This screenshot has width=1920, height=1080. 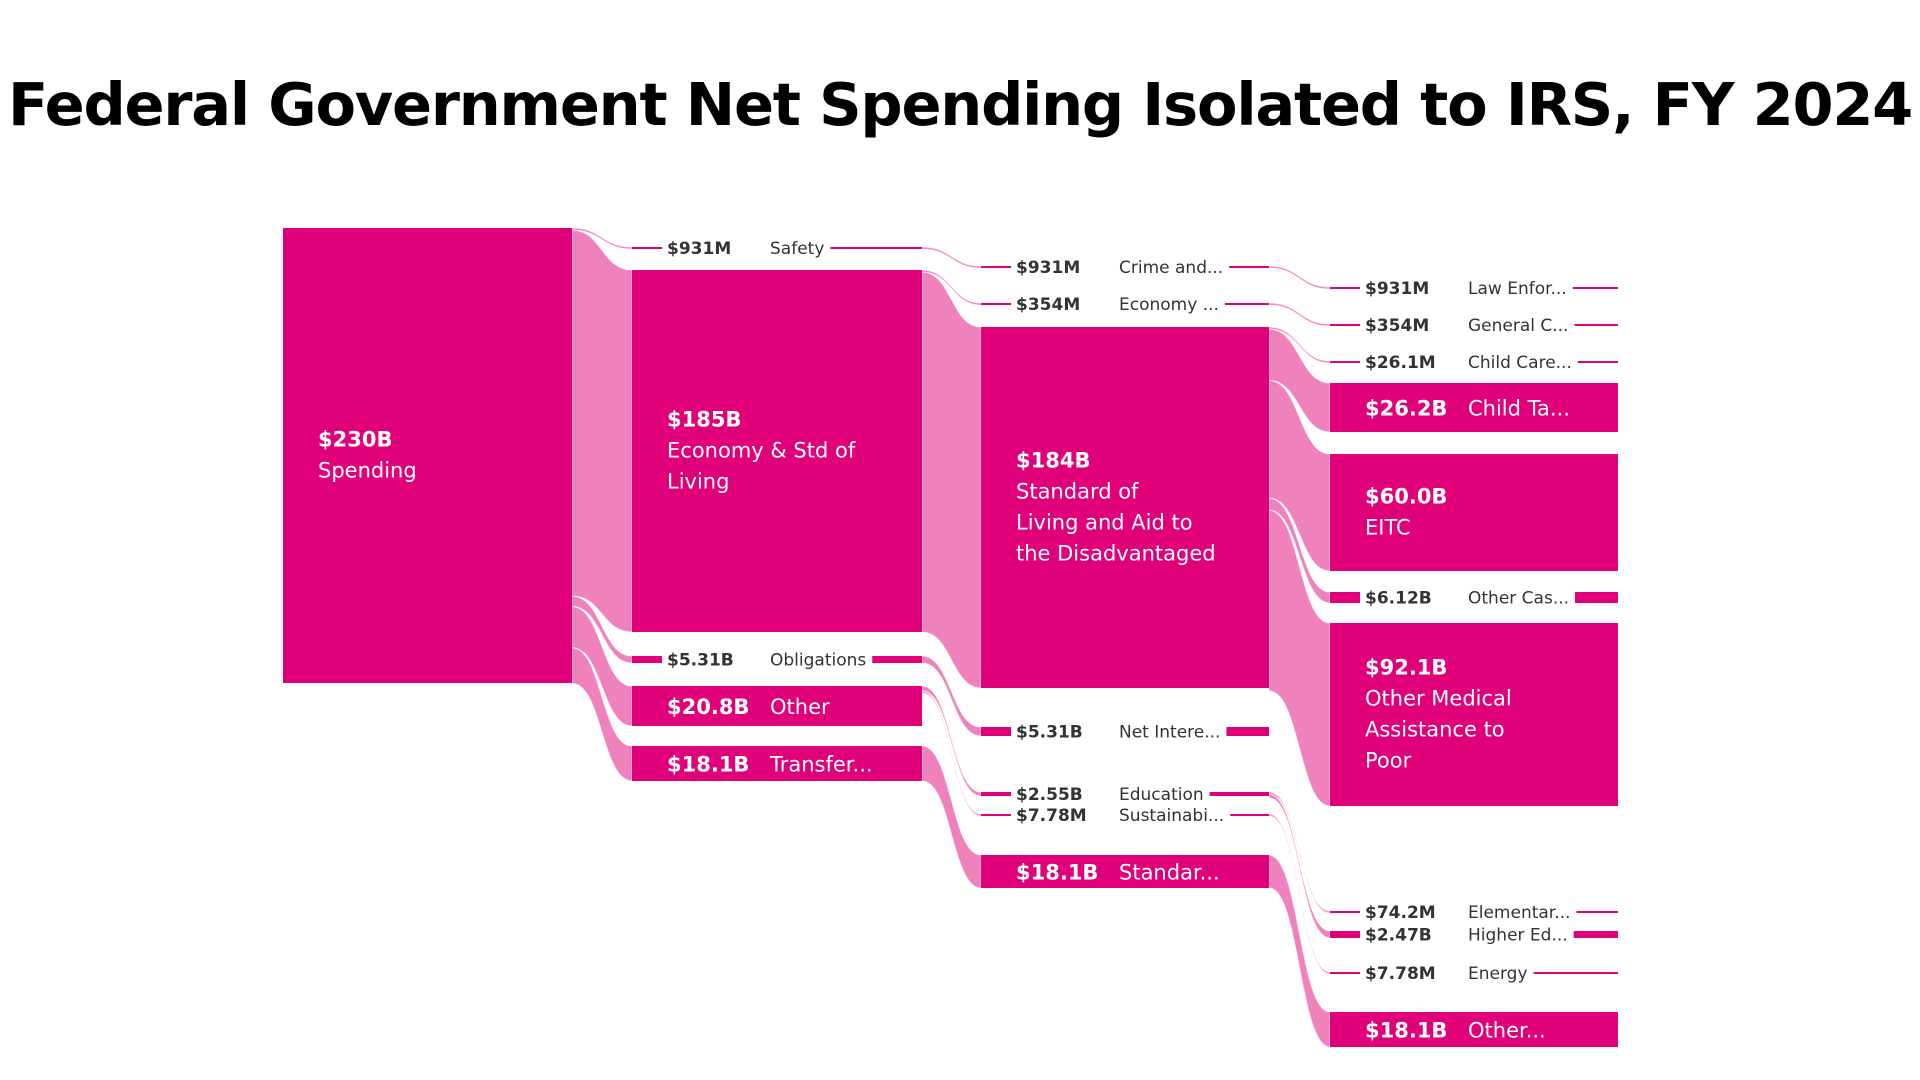 What do you see at coordinates (1597, 362) in the screenshot?
I see `node-childcare-tail` at bounding box center [1597, 362].